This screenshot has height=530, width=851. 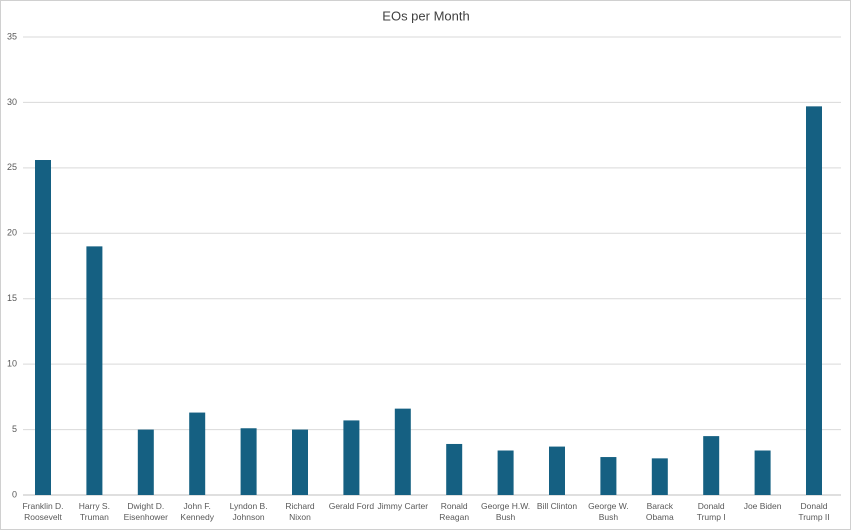 What do you see at coordinates (12, 102) in the screenshot?
I see `y-tick-label: 30` at bounding box center [12, 102].